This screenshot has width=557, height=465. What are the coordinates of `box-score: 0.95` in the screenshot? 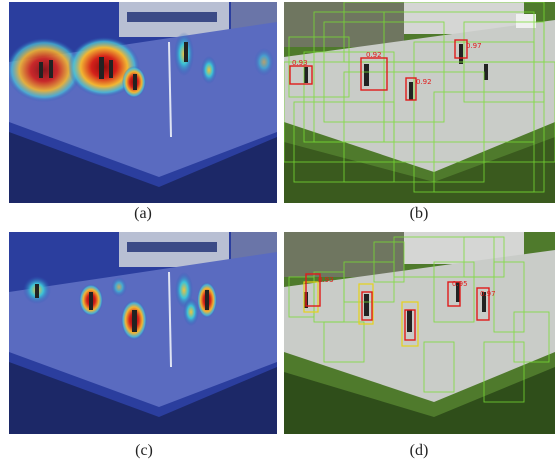 It's located at (460, 284).